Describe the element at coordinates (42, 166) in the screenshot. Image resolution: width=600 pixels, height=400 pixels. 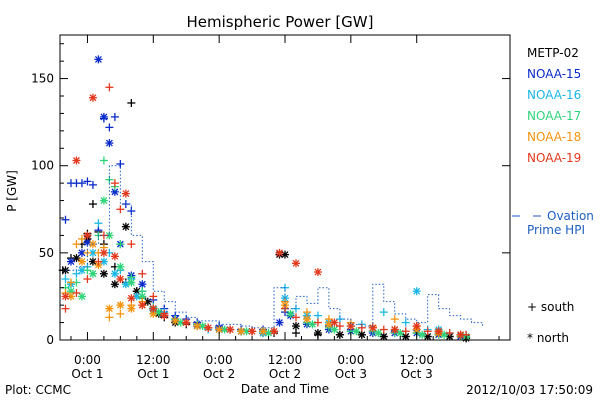
I see `y-tick-label-2: 100` at that location.